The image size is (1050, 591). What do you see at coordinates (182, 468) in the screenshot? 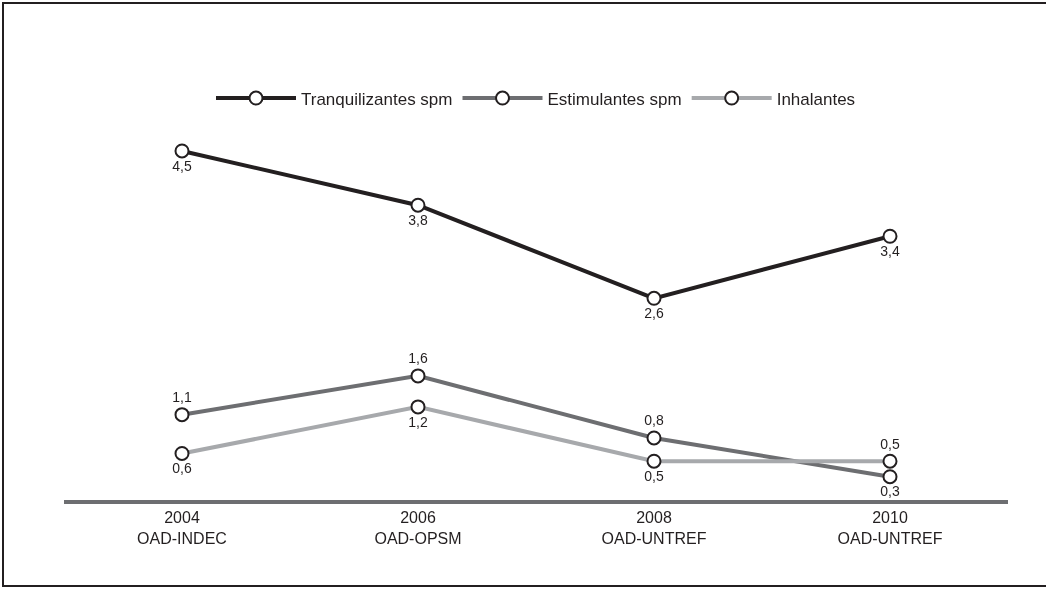
I see `data-label: 0,6` at bounding box center [182, 468].